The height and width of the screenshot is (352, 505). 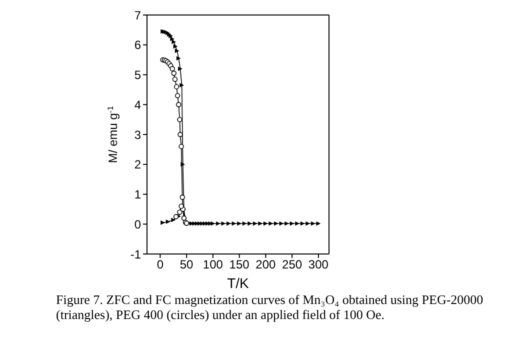 What do you see at coordinates (138, 224) in the screenshot?
I see `y-tick-label: 0` at bounding box center [138, 224].